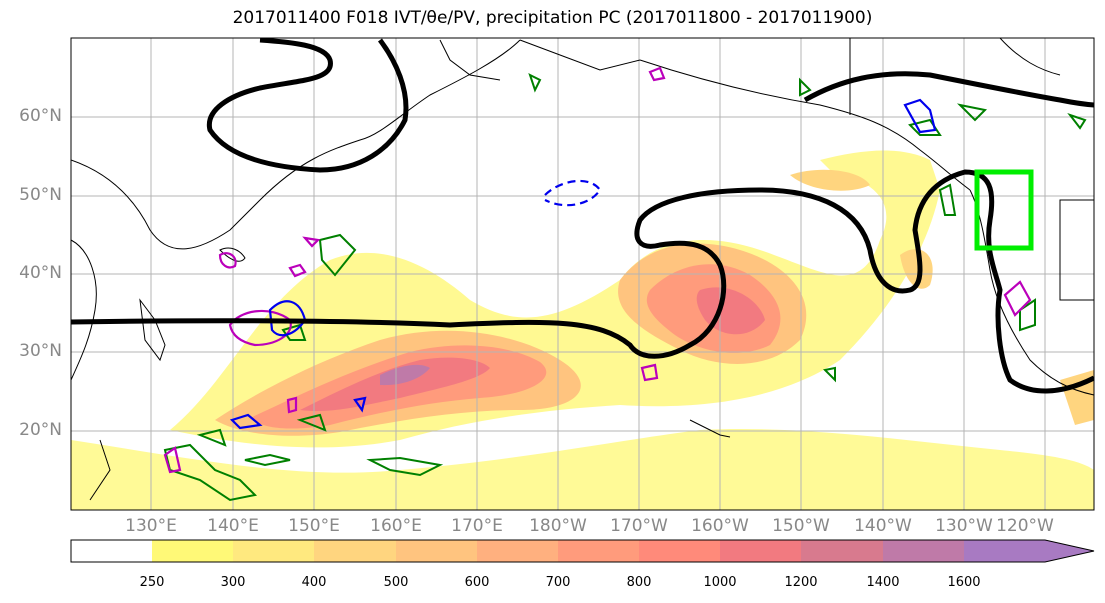 This screenshot has height=603, width=1105. Describe the element at coordinates (639, 526) in the screenshot. I see `lon-label-170w: 170°W` at that location.